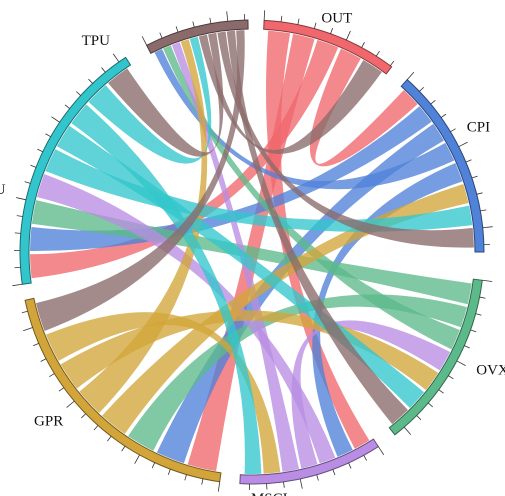  Describe the element at coordinates (3, 190) in the screenshot. I see `segment-label-epu: EPU` at that location.